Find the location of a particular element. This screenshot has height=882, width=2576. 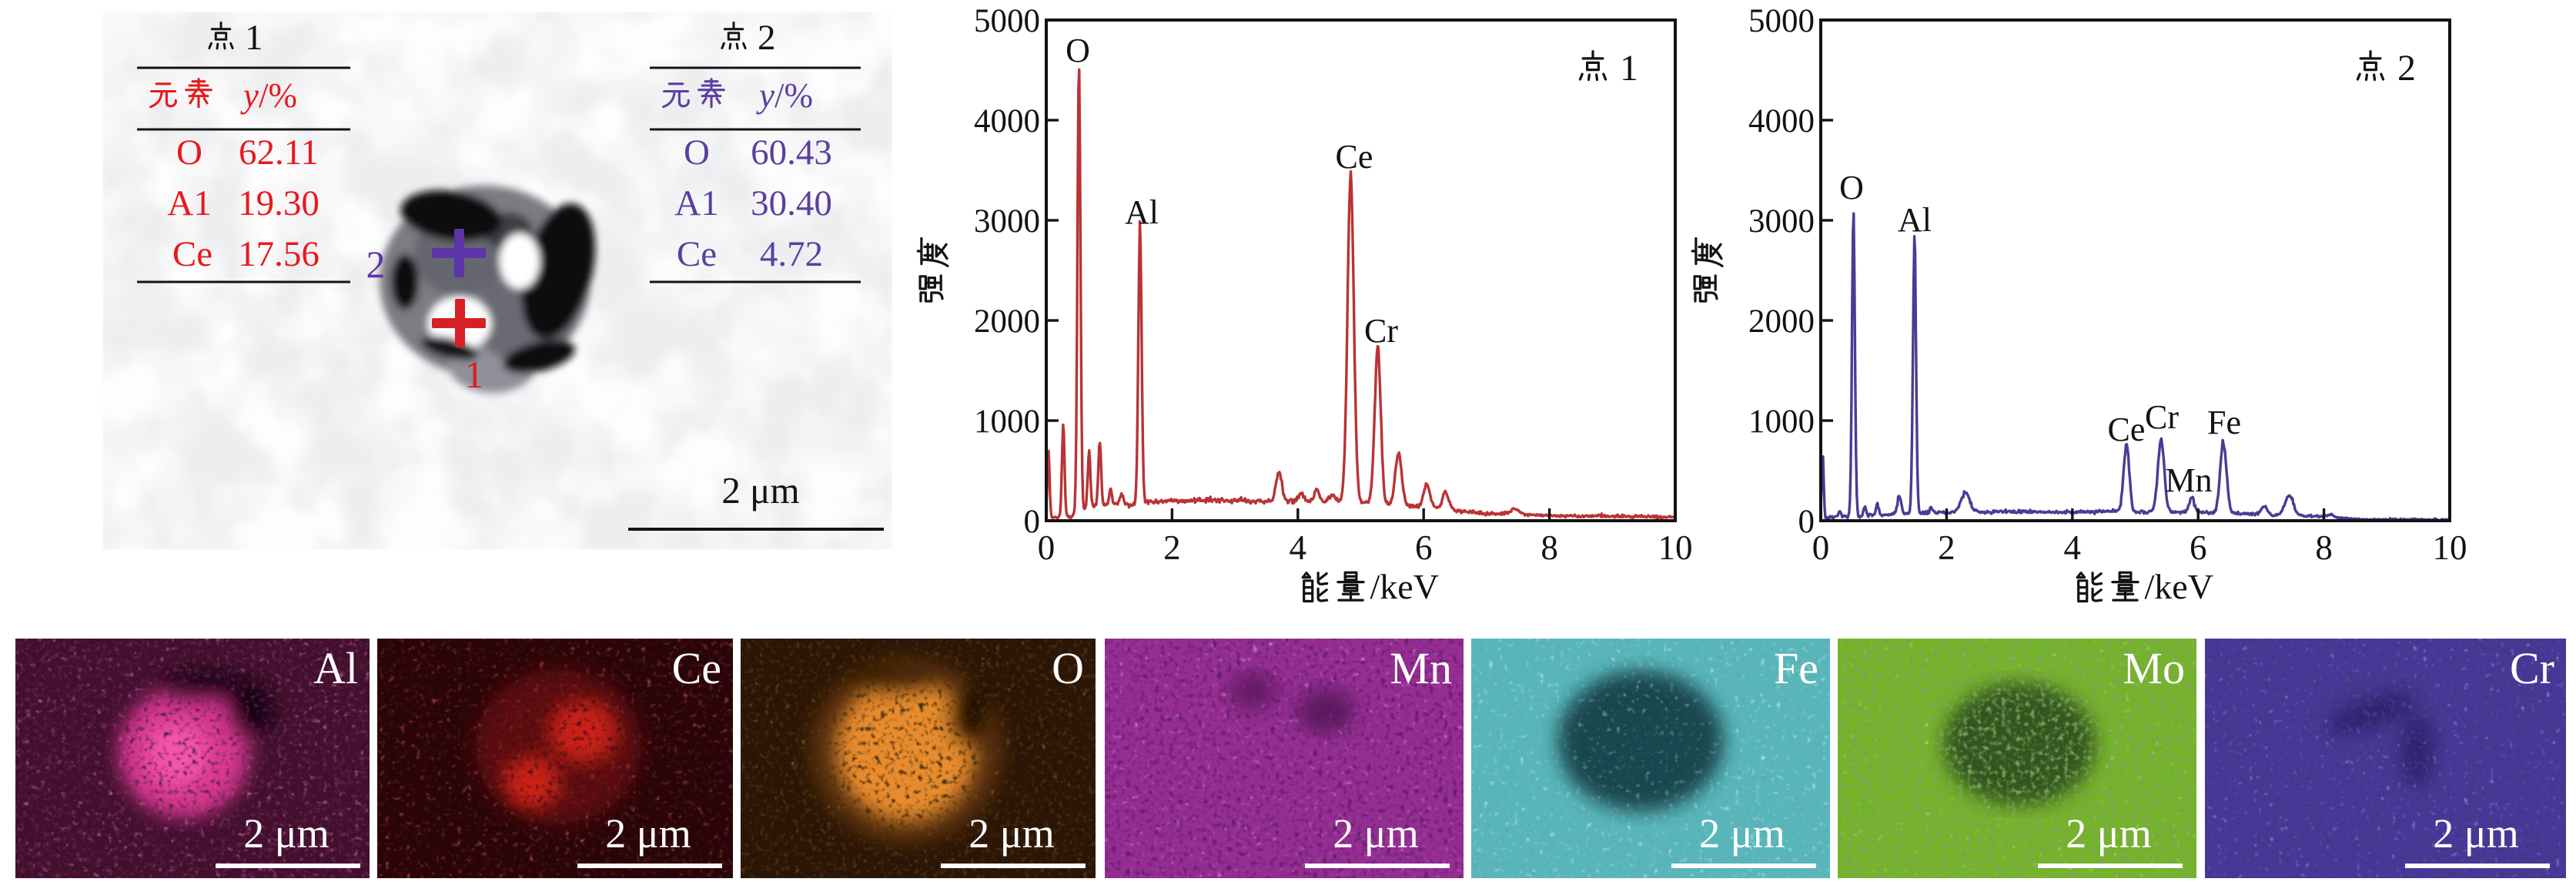

svg-text: 60.43 is located at coordinates (791, 152).